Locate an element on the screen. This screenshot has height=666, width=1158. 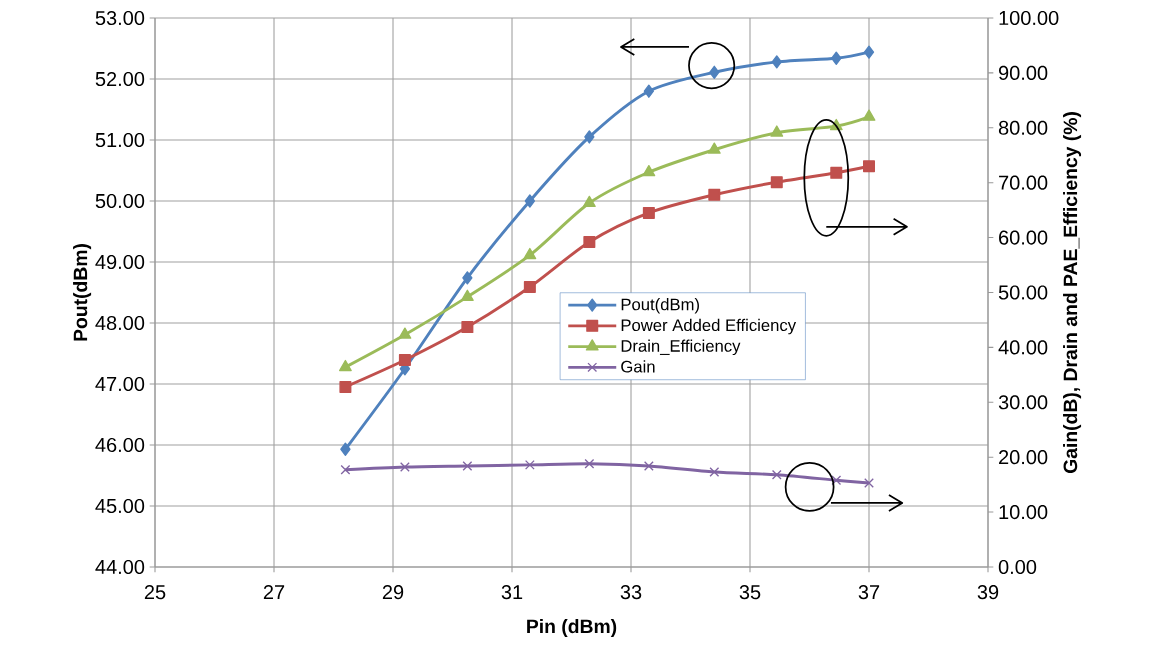
y2-tick-label: 50.00 is located at coordinates (1023, 292).